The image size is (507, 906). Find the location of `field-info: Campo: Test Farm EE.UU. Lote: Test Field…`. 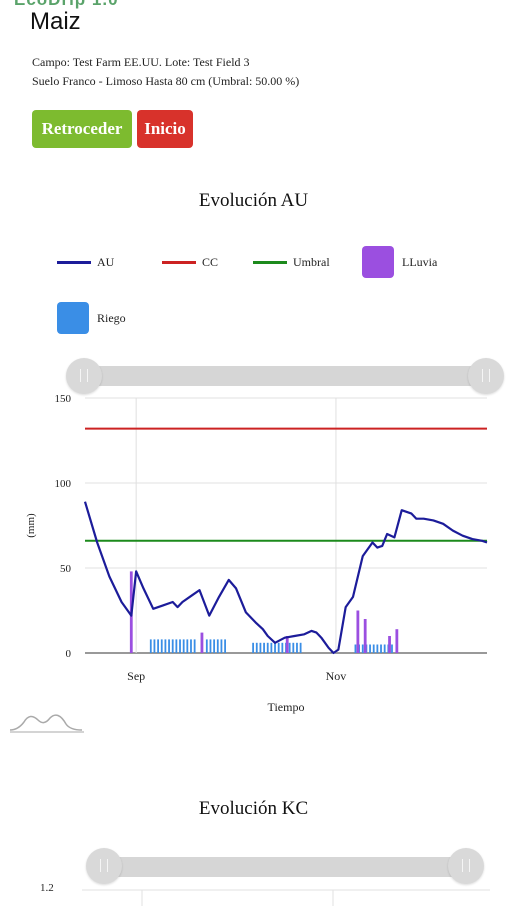

field-info: Campo: Test Farm EE.UU. Lote: Test Field… is located at coordinates (141, 62).